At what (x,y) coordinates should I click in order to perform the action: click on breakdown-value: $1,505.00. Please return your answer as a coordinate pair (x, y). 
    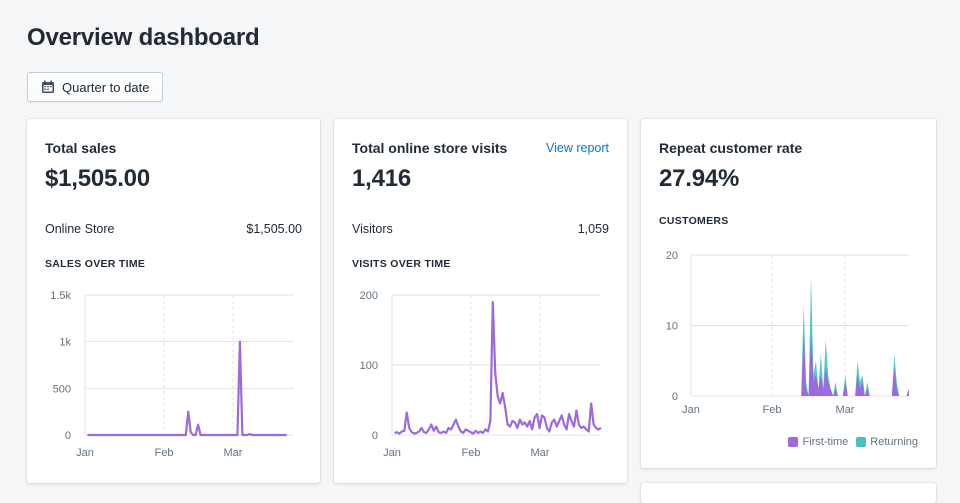
    Looking at the image, I should click on (274, 229).